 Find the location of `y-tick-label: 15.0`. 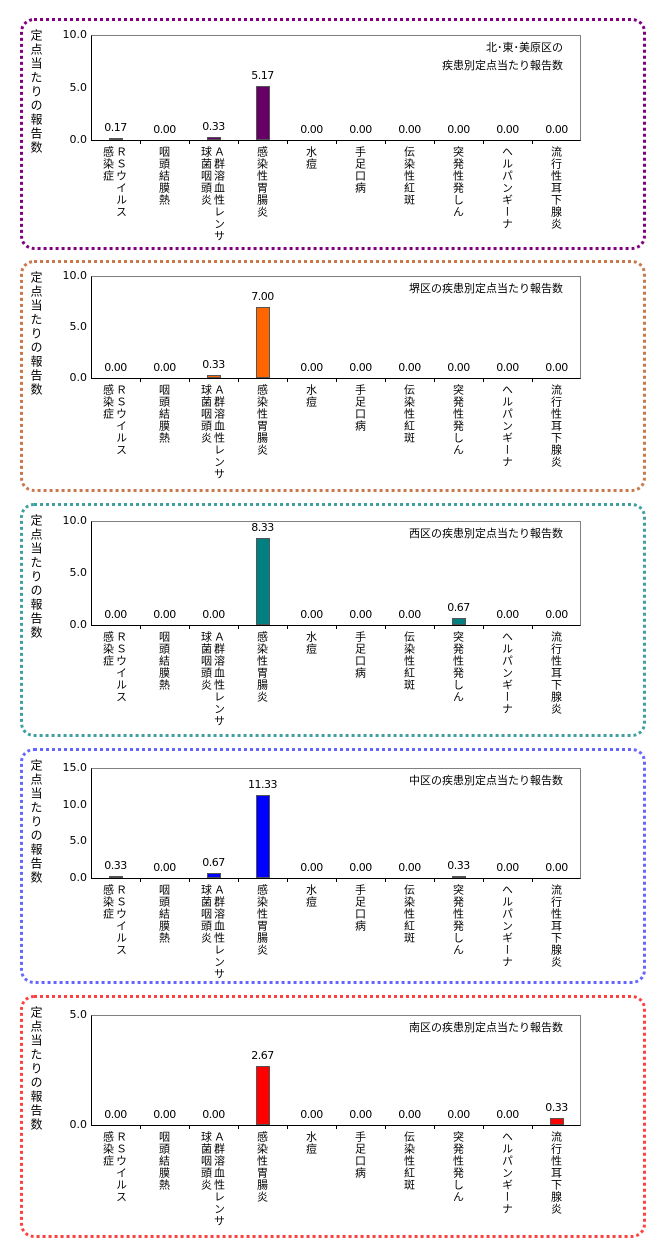

y-tick-label: 15.0 is located at coordinates (75, 767).